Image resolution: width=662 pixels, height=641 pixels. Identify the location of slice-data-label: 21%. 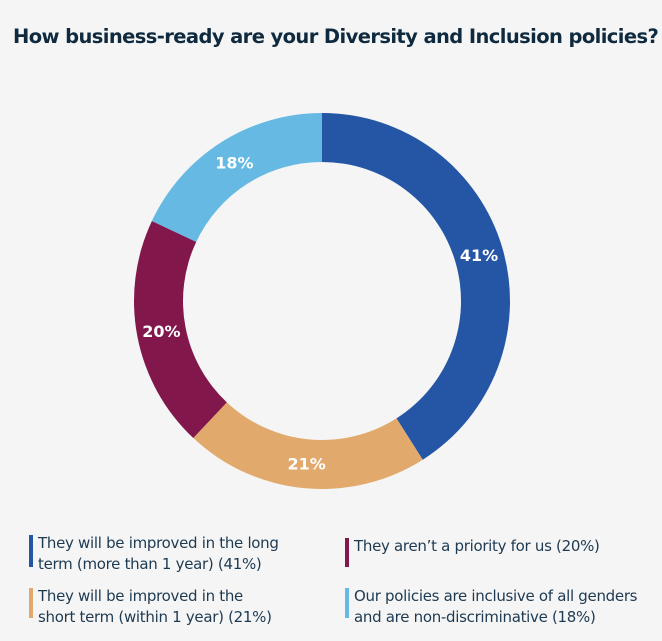
(306, 463).